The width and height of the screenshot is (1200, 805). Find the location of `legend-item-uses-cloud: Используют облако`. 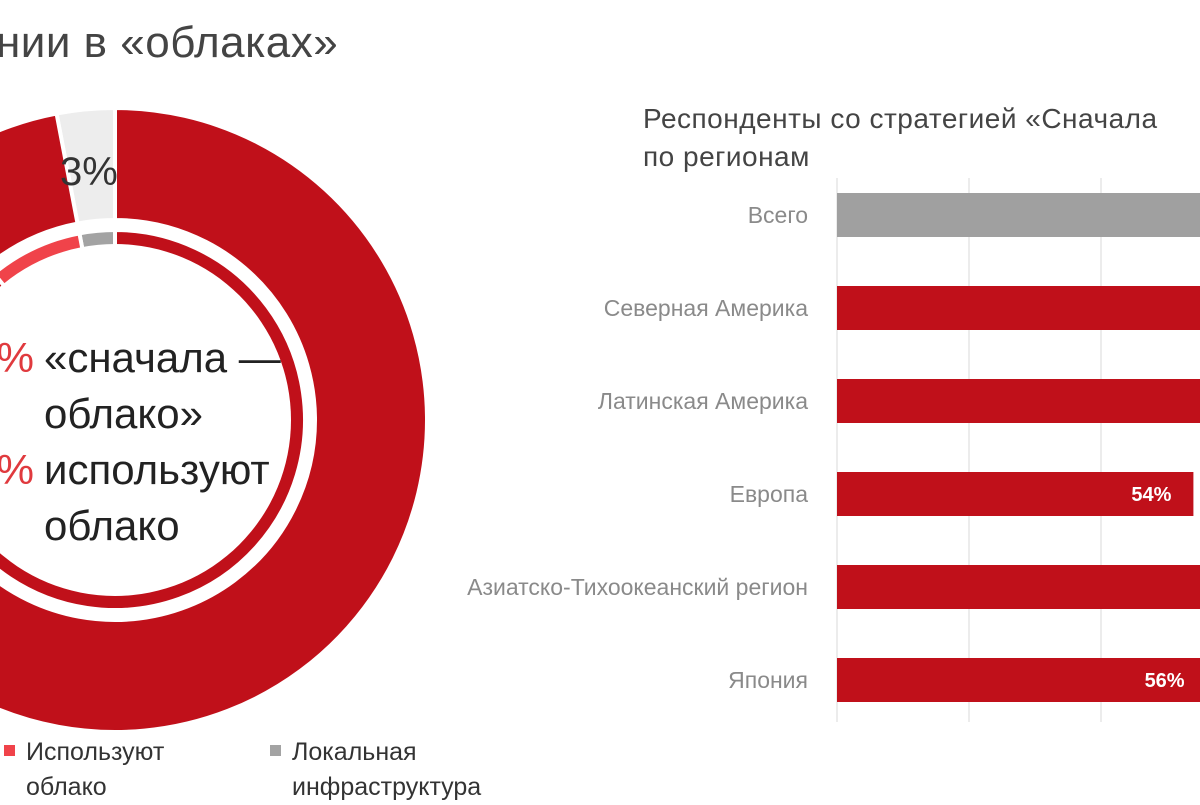

legend-item-uses-cloud: Используют облако is located at coordinates (84, 770).